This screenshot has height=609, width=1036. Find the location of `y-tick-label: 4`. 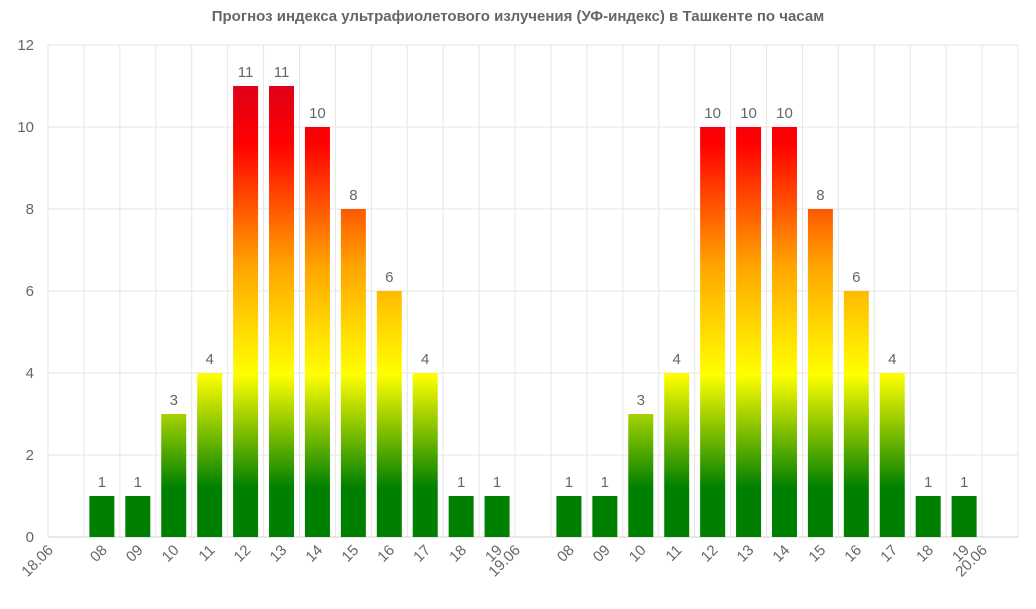

y-tick-label: 4 is located at coordinates (30, 373).